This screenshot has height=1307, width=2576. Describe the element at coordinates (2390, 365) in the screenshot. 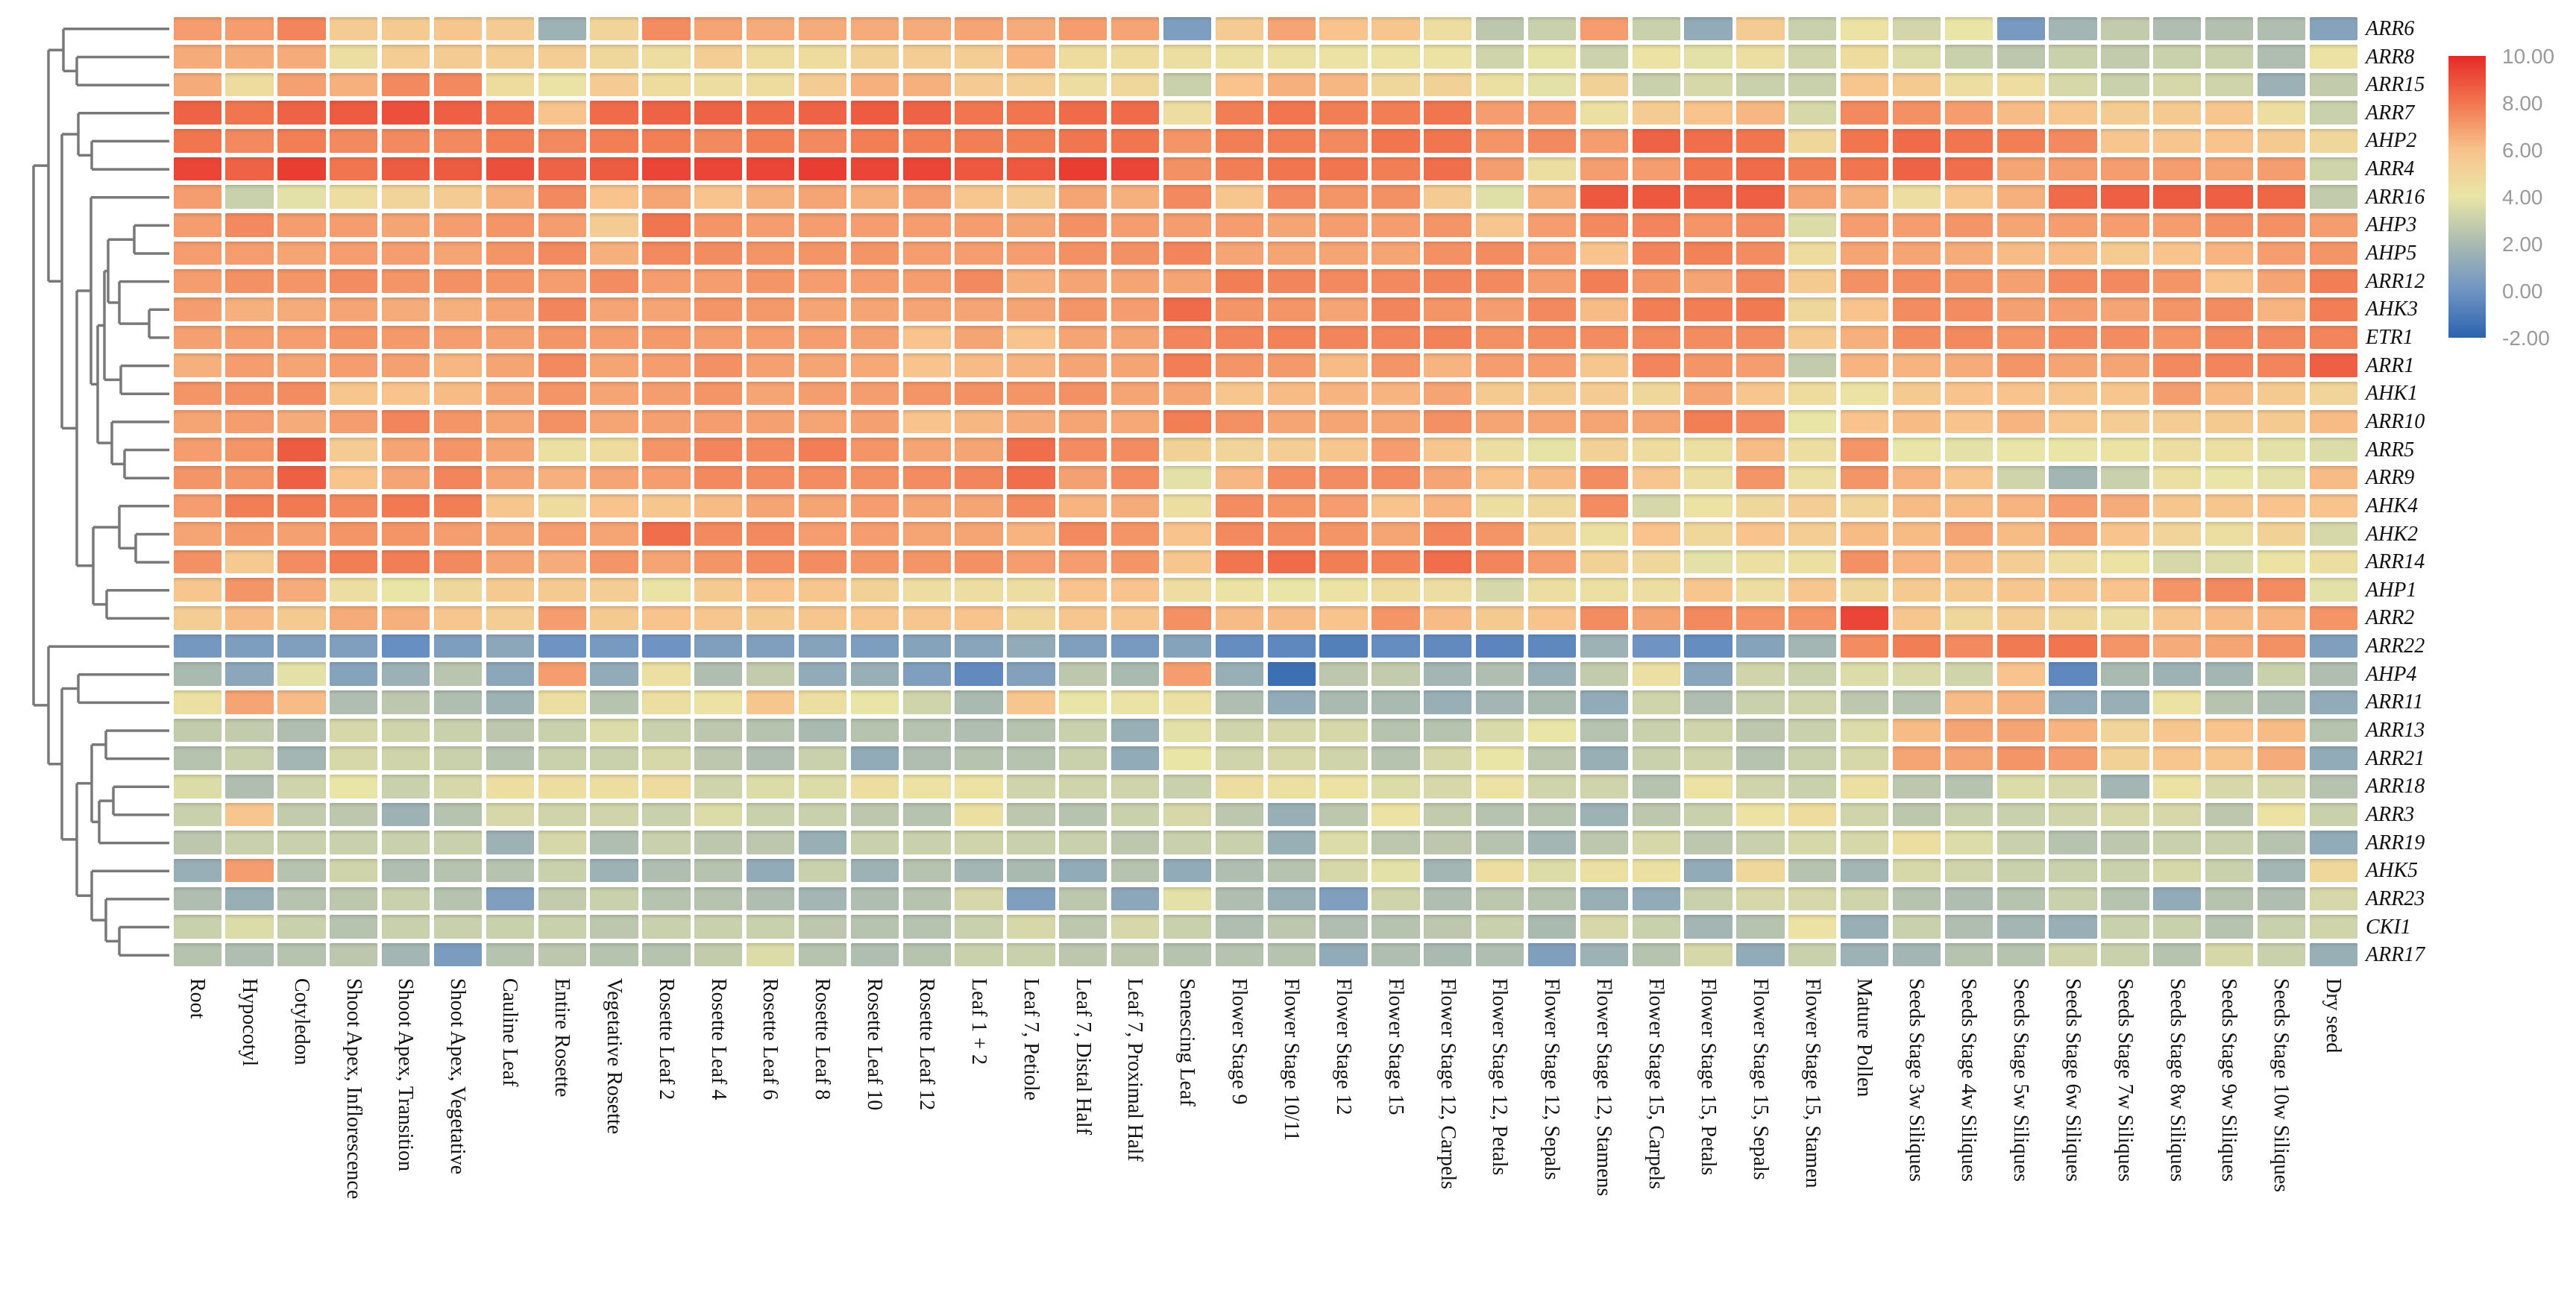

I see `row-label: ARR1` at that location.